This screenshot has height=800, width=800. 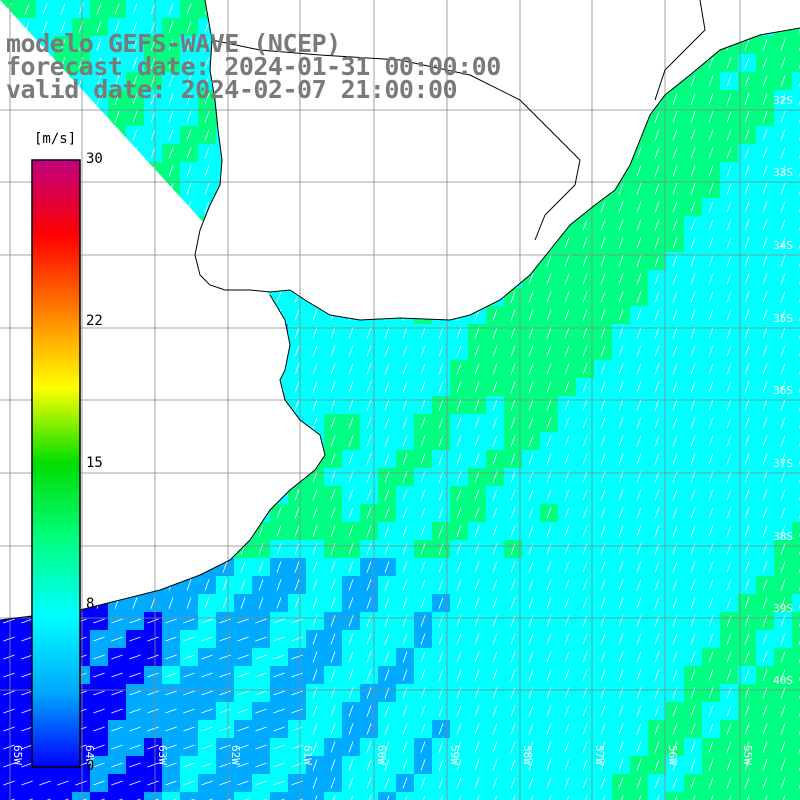 I want to click on latitude-label: 37S, so click(x=783, y=463).